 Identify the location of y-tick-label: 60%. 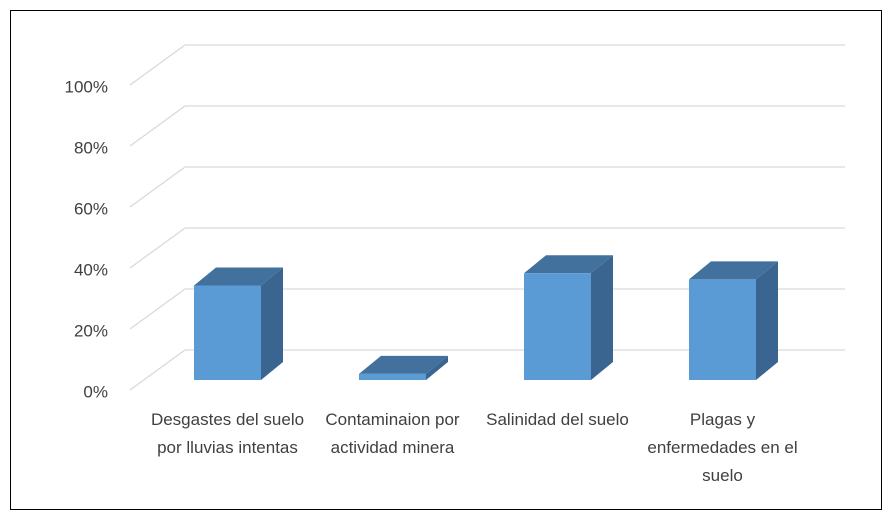
(91, 208).